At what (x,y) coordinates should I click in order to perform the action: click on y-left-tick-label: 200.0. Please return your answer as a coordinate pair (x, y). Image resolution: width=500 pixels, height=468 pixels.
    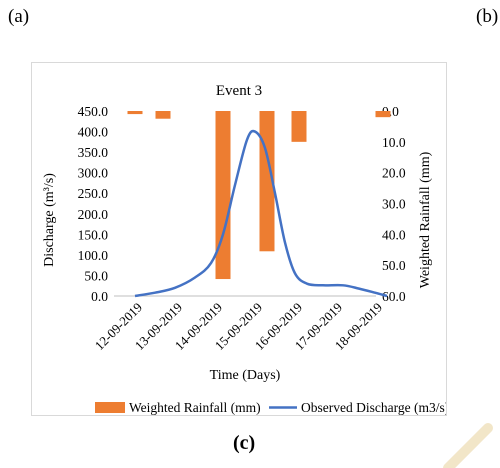
    Looking at the image, I should click on (93, 214).